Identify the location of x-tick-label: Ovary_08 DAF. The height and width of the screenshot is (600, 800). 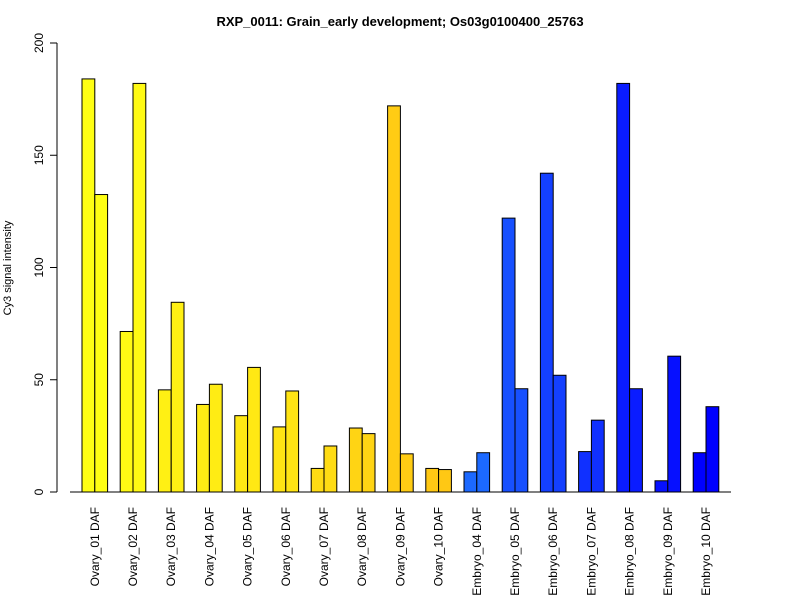
(362, 546).